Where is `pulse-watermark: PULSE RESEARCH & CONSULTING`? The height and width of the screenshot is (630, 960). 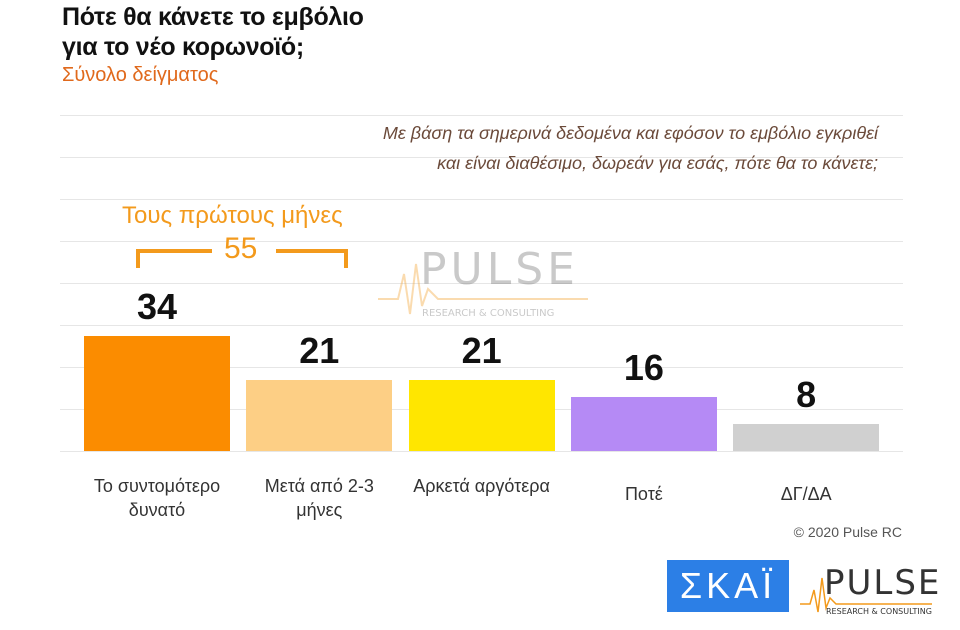 pulse-watermark: PULSE RESEARCH & CONSULTING is located at coordinates (488, 286).